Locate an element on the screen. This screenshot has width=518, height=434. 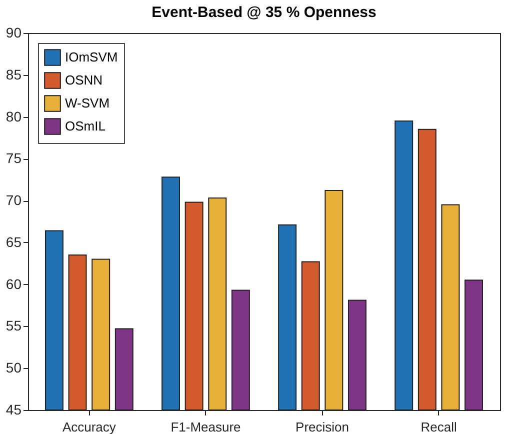
y-tick-label: 75 is located at coordinates (14, 158).